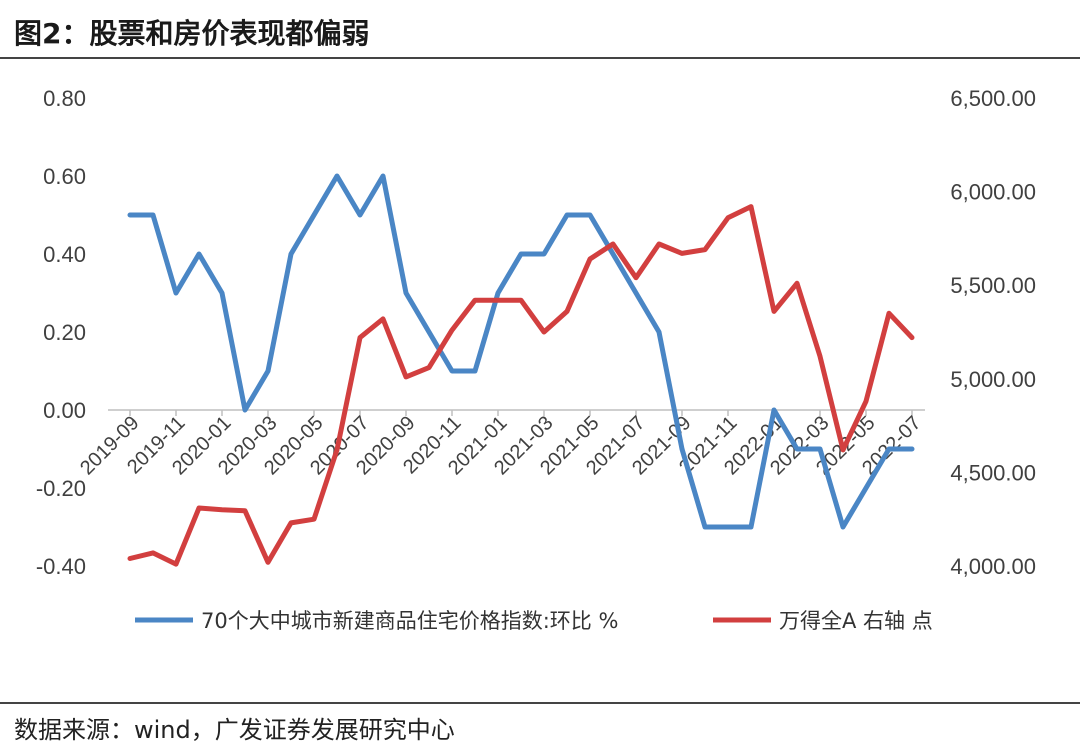 The image size is (1080, 756). What do you see at coordinates (64, 332) in the screenshot?
I see `left-axis-tick-label: 0.20` at bounding box center [64, 332].